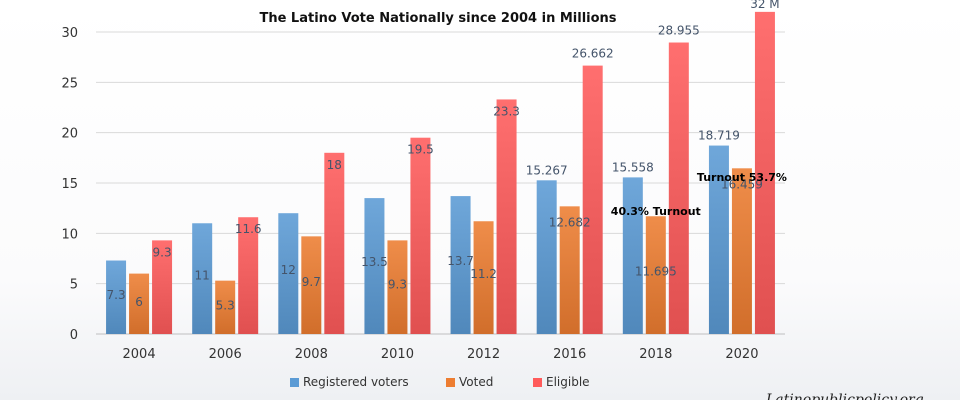  I want to click on data-label: 19.5, so click(420, 150).